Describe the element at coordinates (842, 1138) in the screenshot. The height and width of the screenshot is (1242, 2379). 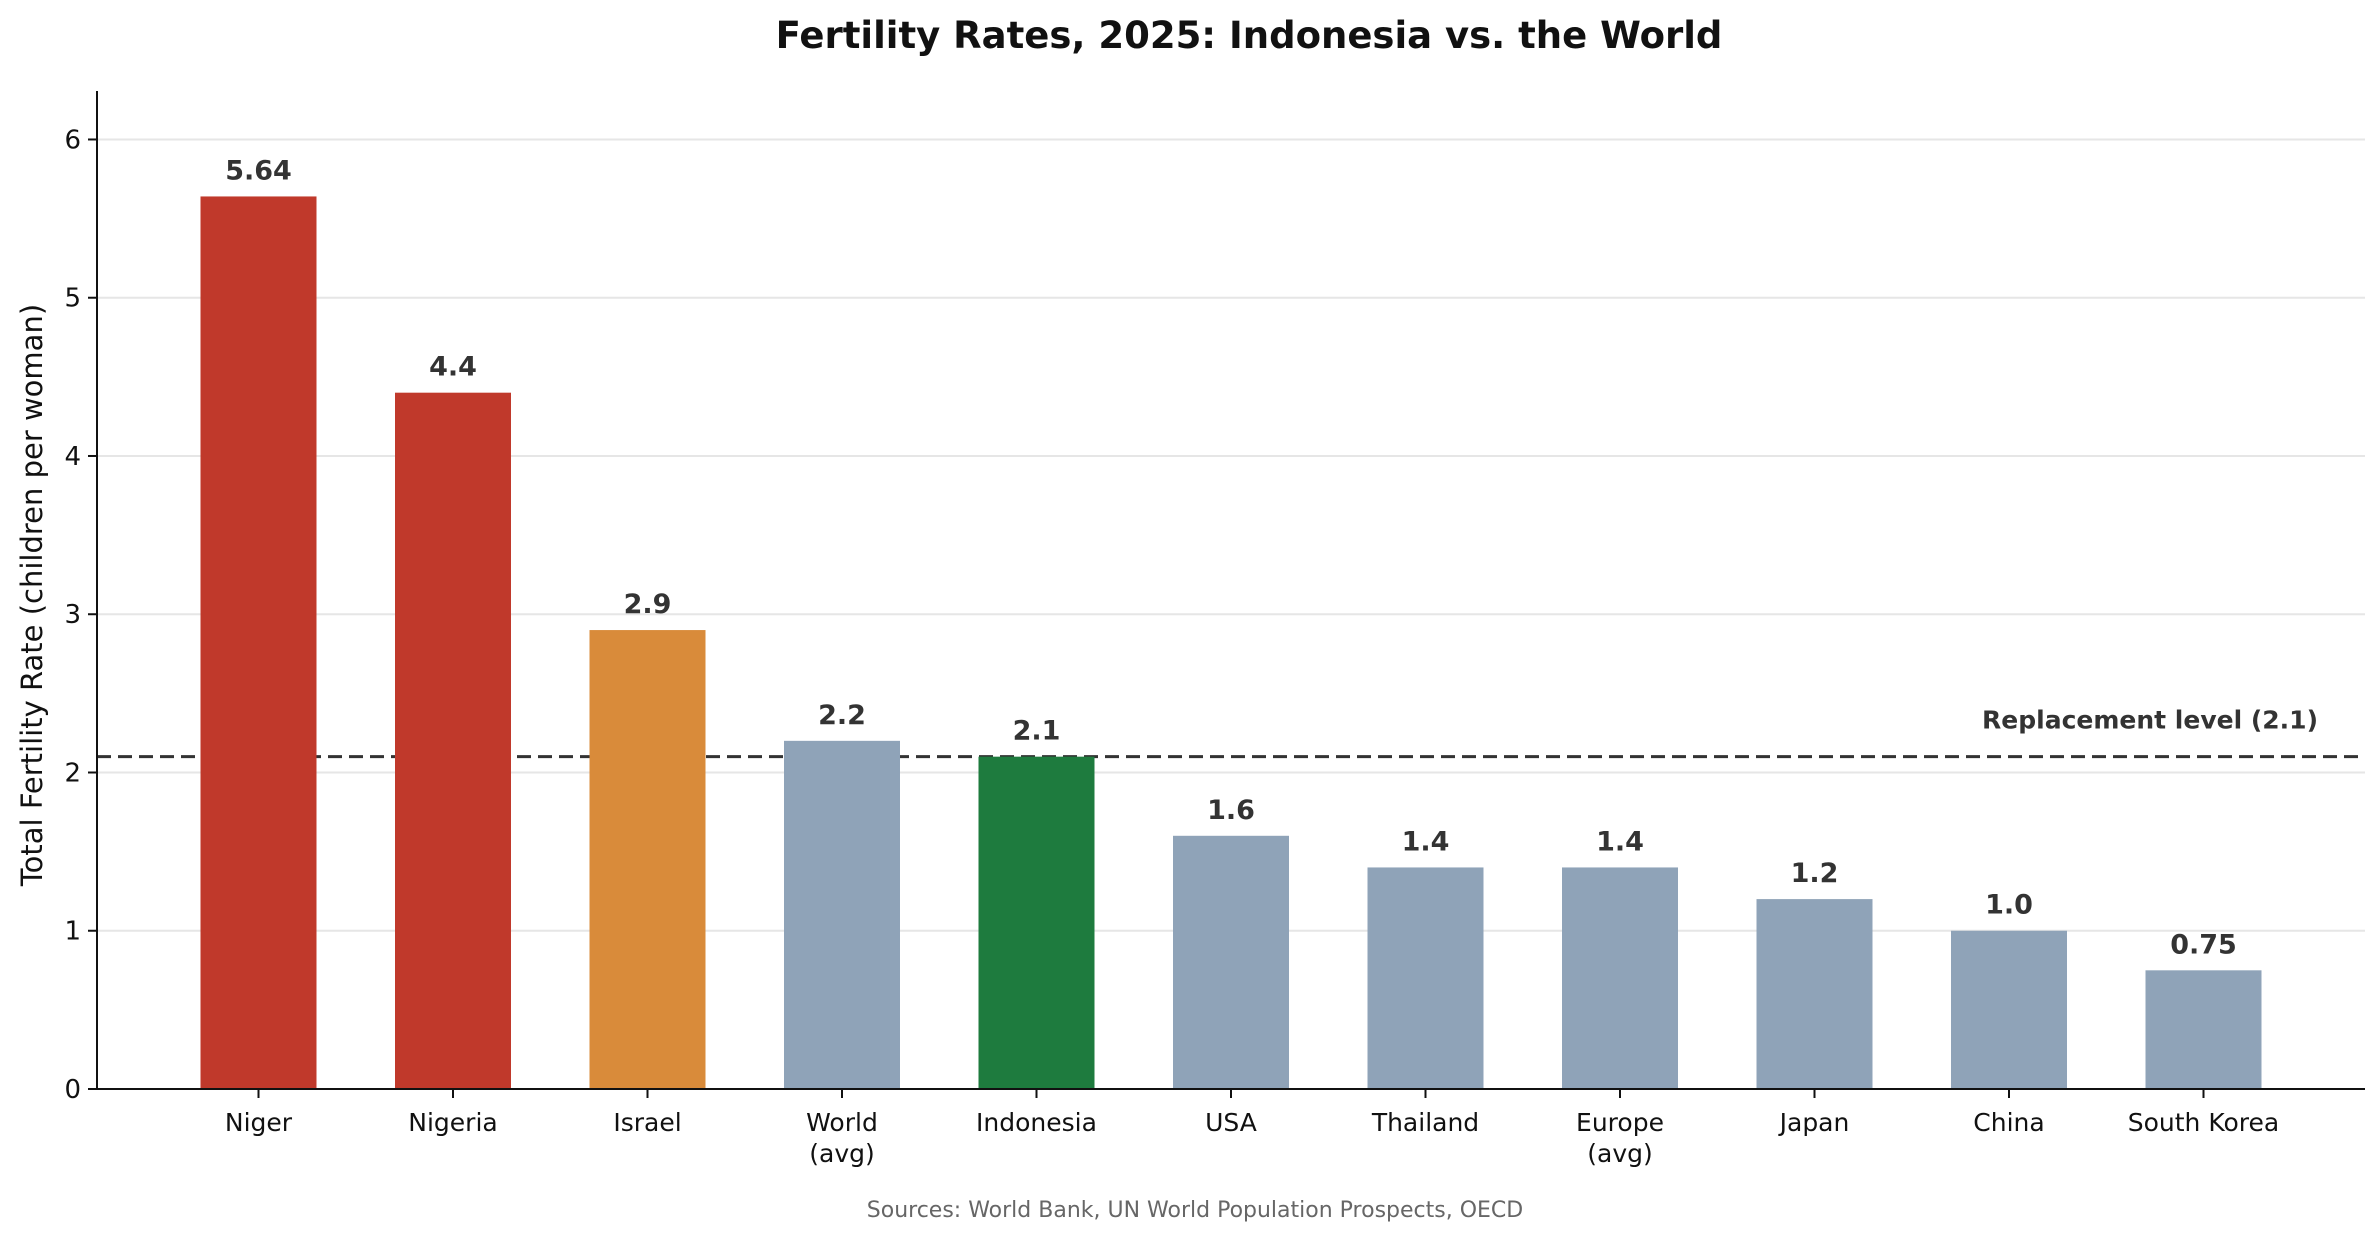
I see `x-tick-label: World (avg)` at that location.